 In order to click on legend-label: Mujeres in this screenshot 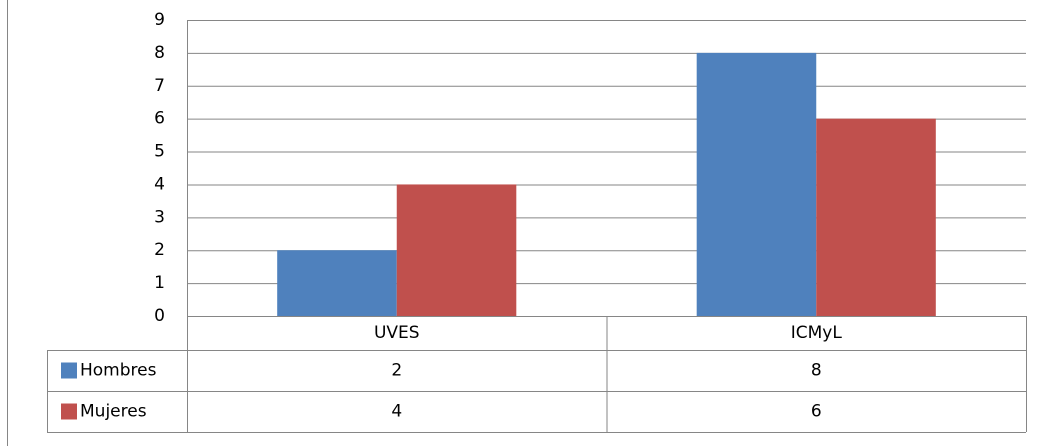, I will do `click(113, 412)`.